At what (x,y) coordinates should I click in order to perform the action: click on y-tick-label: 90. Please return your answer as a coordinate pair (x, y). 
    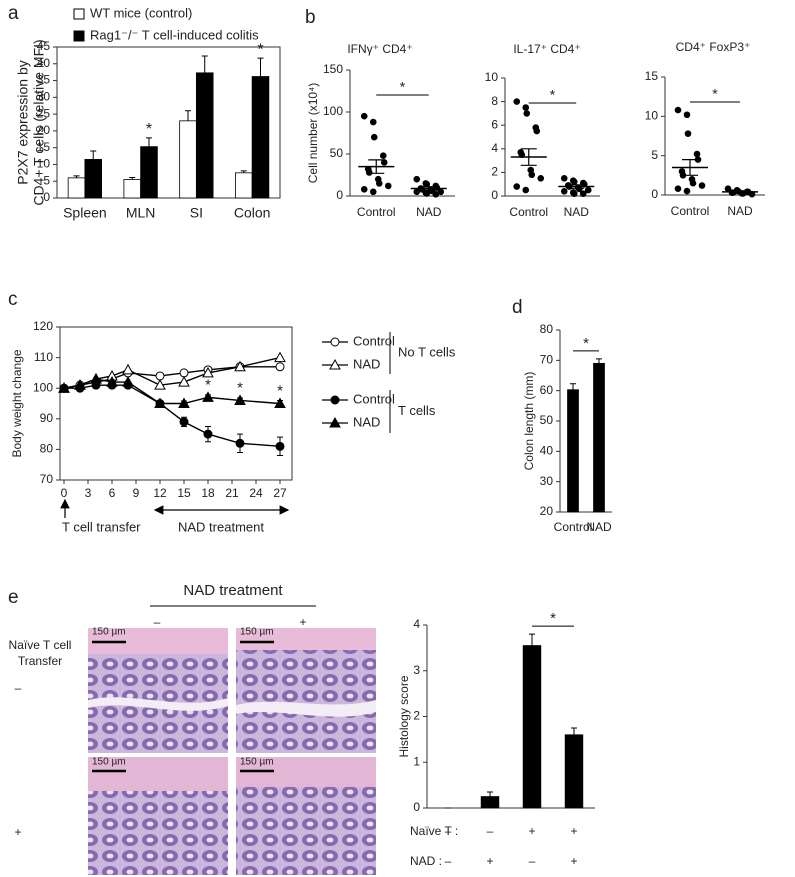
    Looking at the image, I should click on (47, 418).